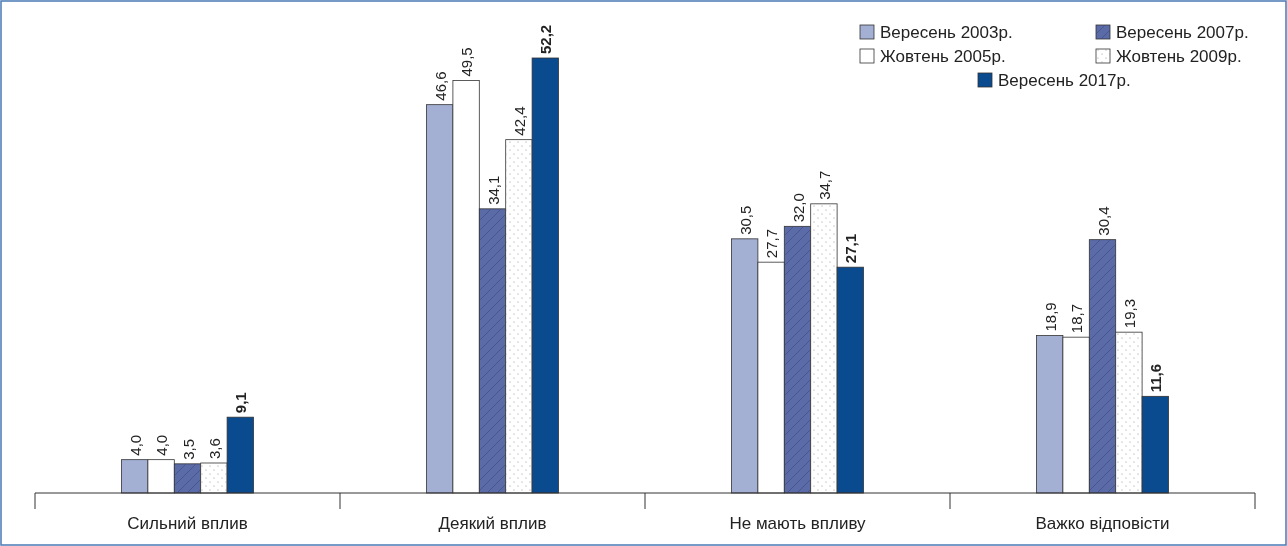 The height and width of the screenshot is (546, 1287). I want to click on data-label: 3,5, so click(188, 449).